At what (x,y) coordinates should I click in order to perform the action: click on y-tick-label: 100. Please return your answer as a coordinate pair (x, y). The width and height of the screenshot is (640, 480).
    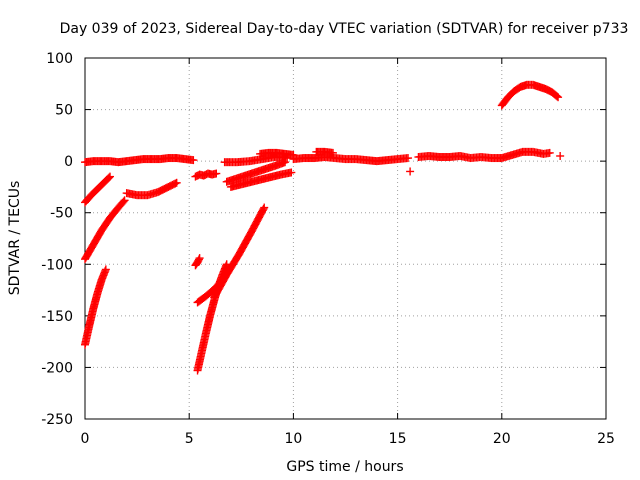
    Looking at the image, I should click on (59, 59).